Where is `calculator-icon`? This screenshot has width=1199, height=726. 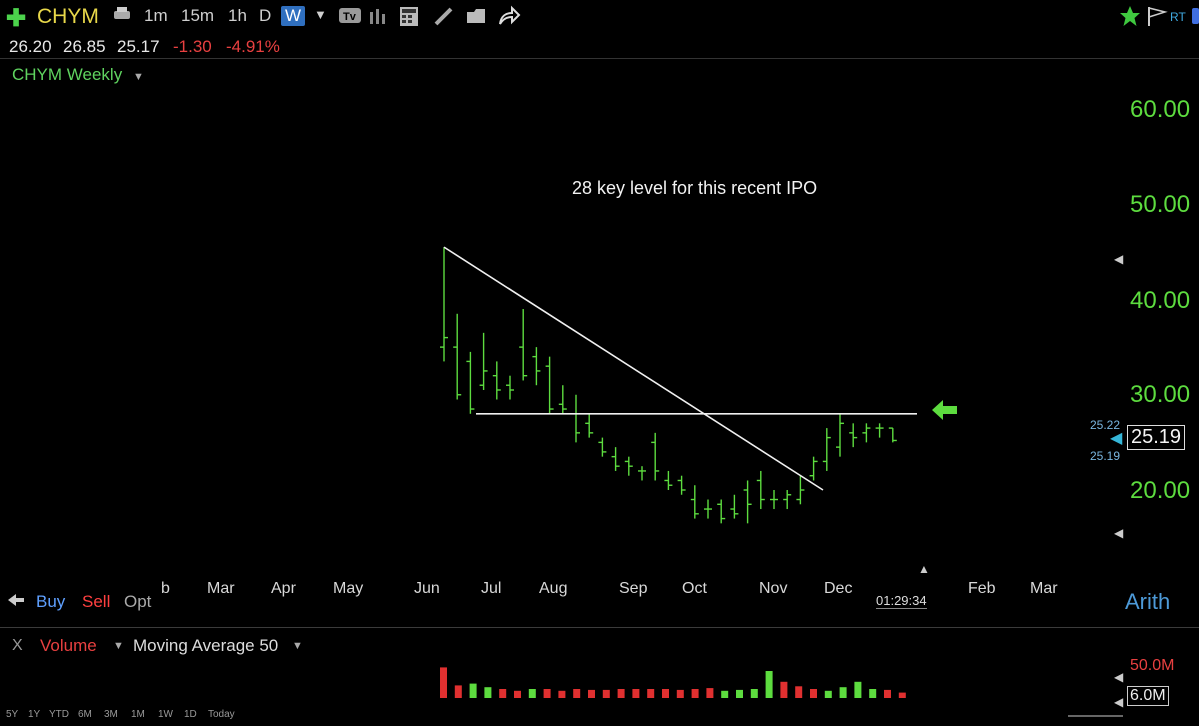 calculator-icon is located at coordinates (410, 18).